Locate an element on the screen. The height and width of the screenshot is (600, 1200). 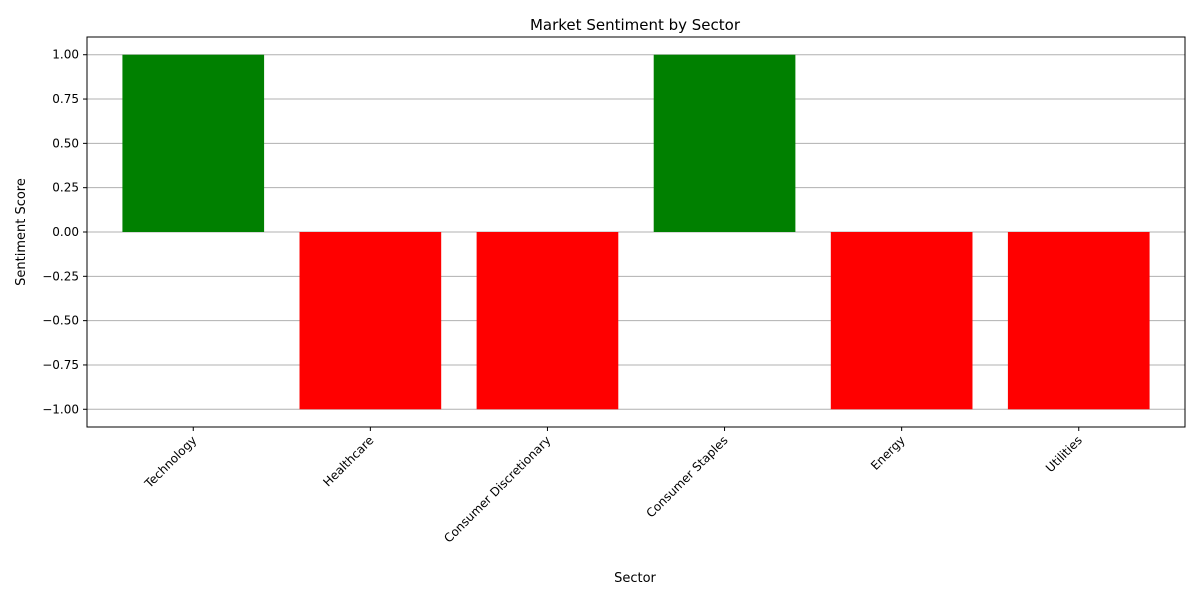
y-tick-label: −0.25 is located at coordinates (60, 276).